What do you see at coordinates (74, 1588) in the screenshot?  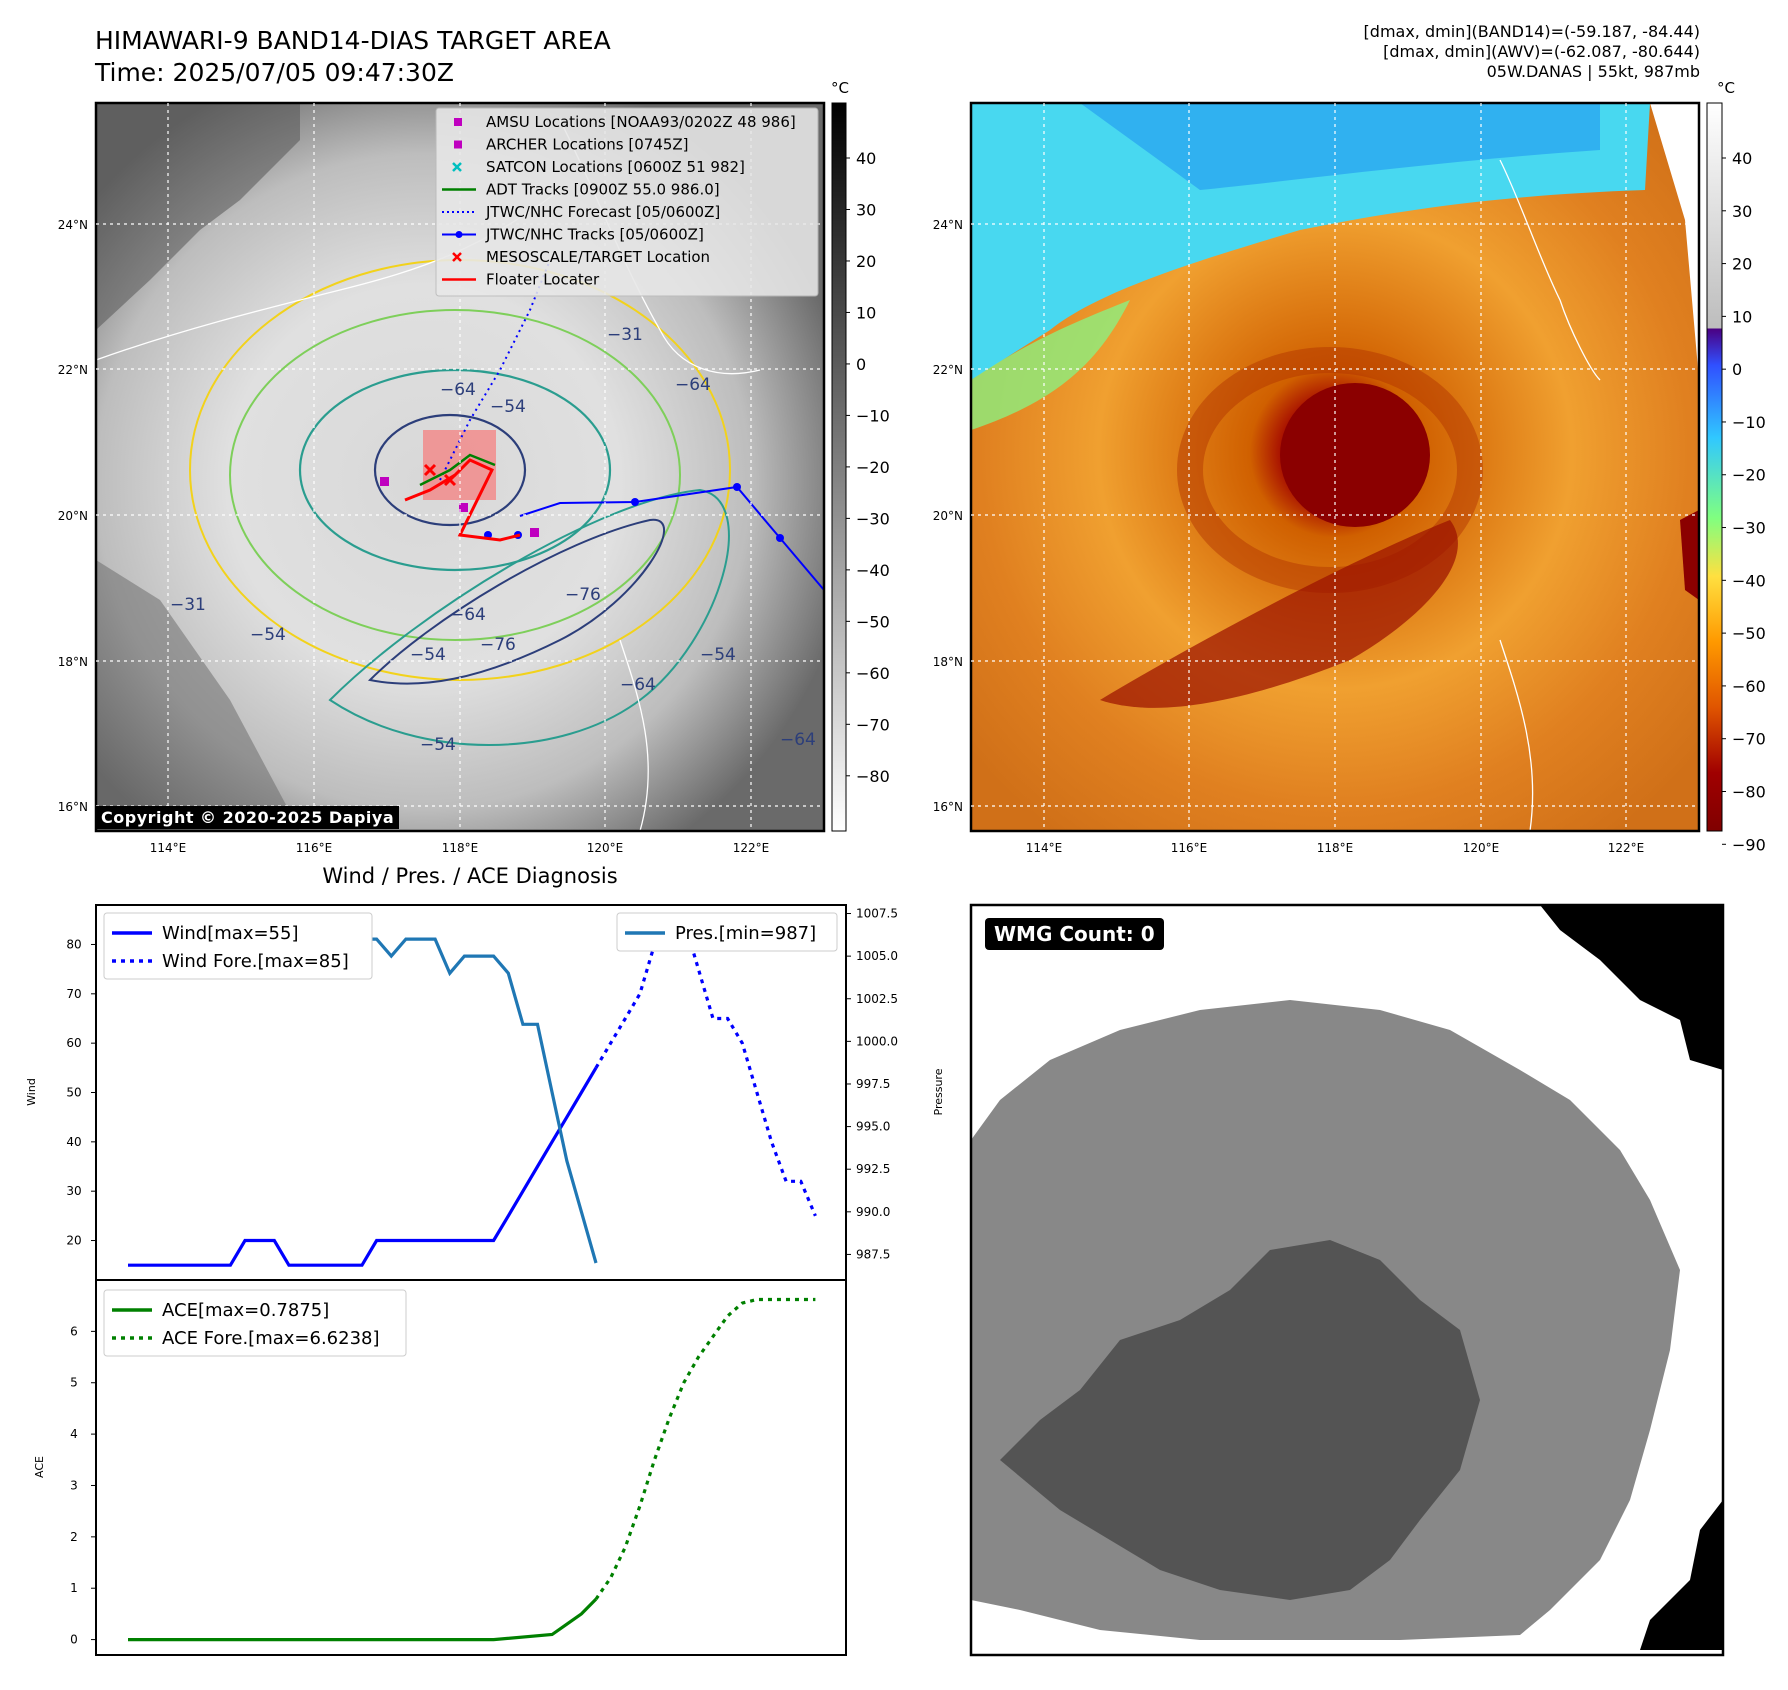 I see `y-tick-label: 1` at bounding box center [74, 1588].